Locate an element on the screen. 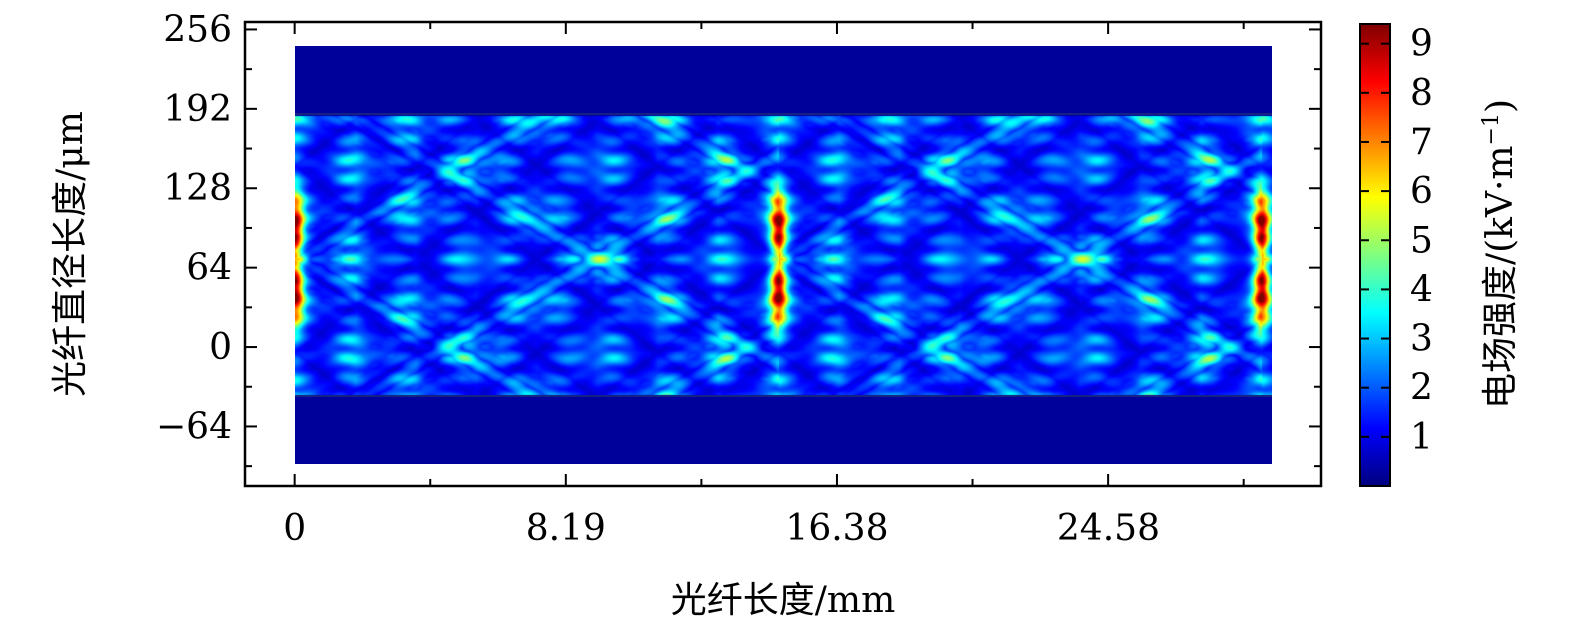 Image resolution: width=1575 pixels, height=640 pixels. colorbar-ticks: 1 2 3 4 5 6 7 8 9 is located at coordinates (1396, 241).